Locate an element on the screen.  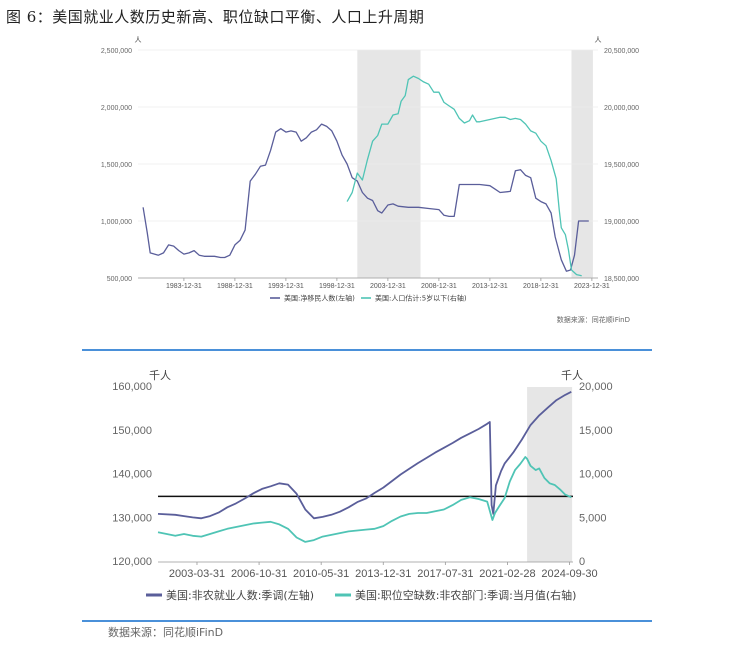
y-tick-left: 1,500,000 is located at coordinates (116, 165).